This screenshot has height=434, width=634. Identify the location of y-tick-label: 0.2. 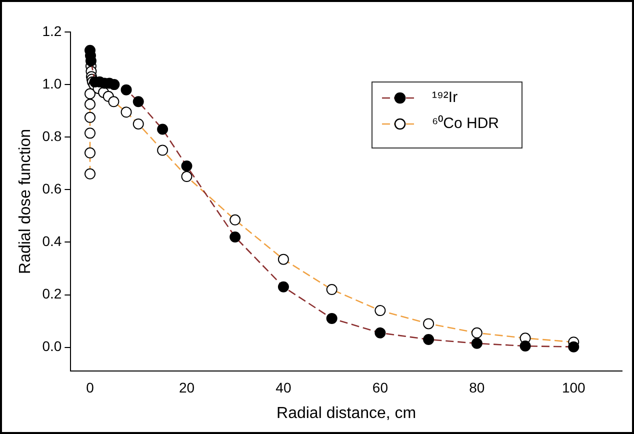
(52, 294).